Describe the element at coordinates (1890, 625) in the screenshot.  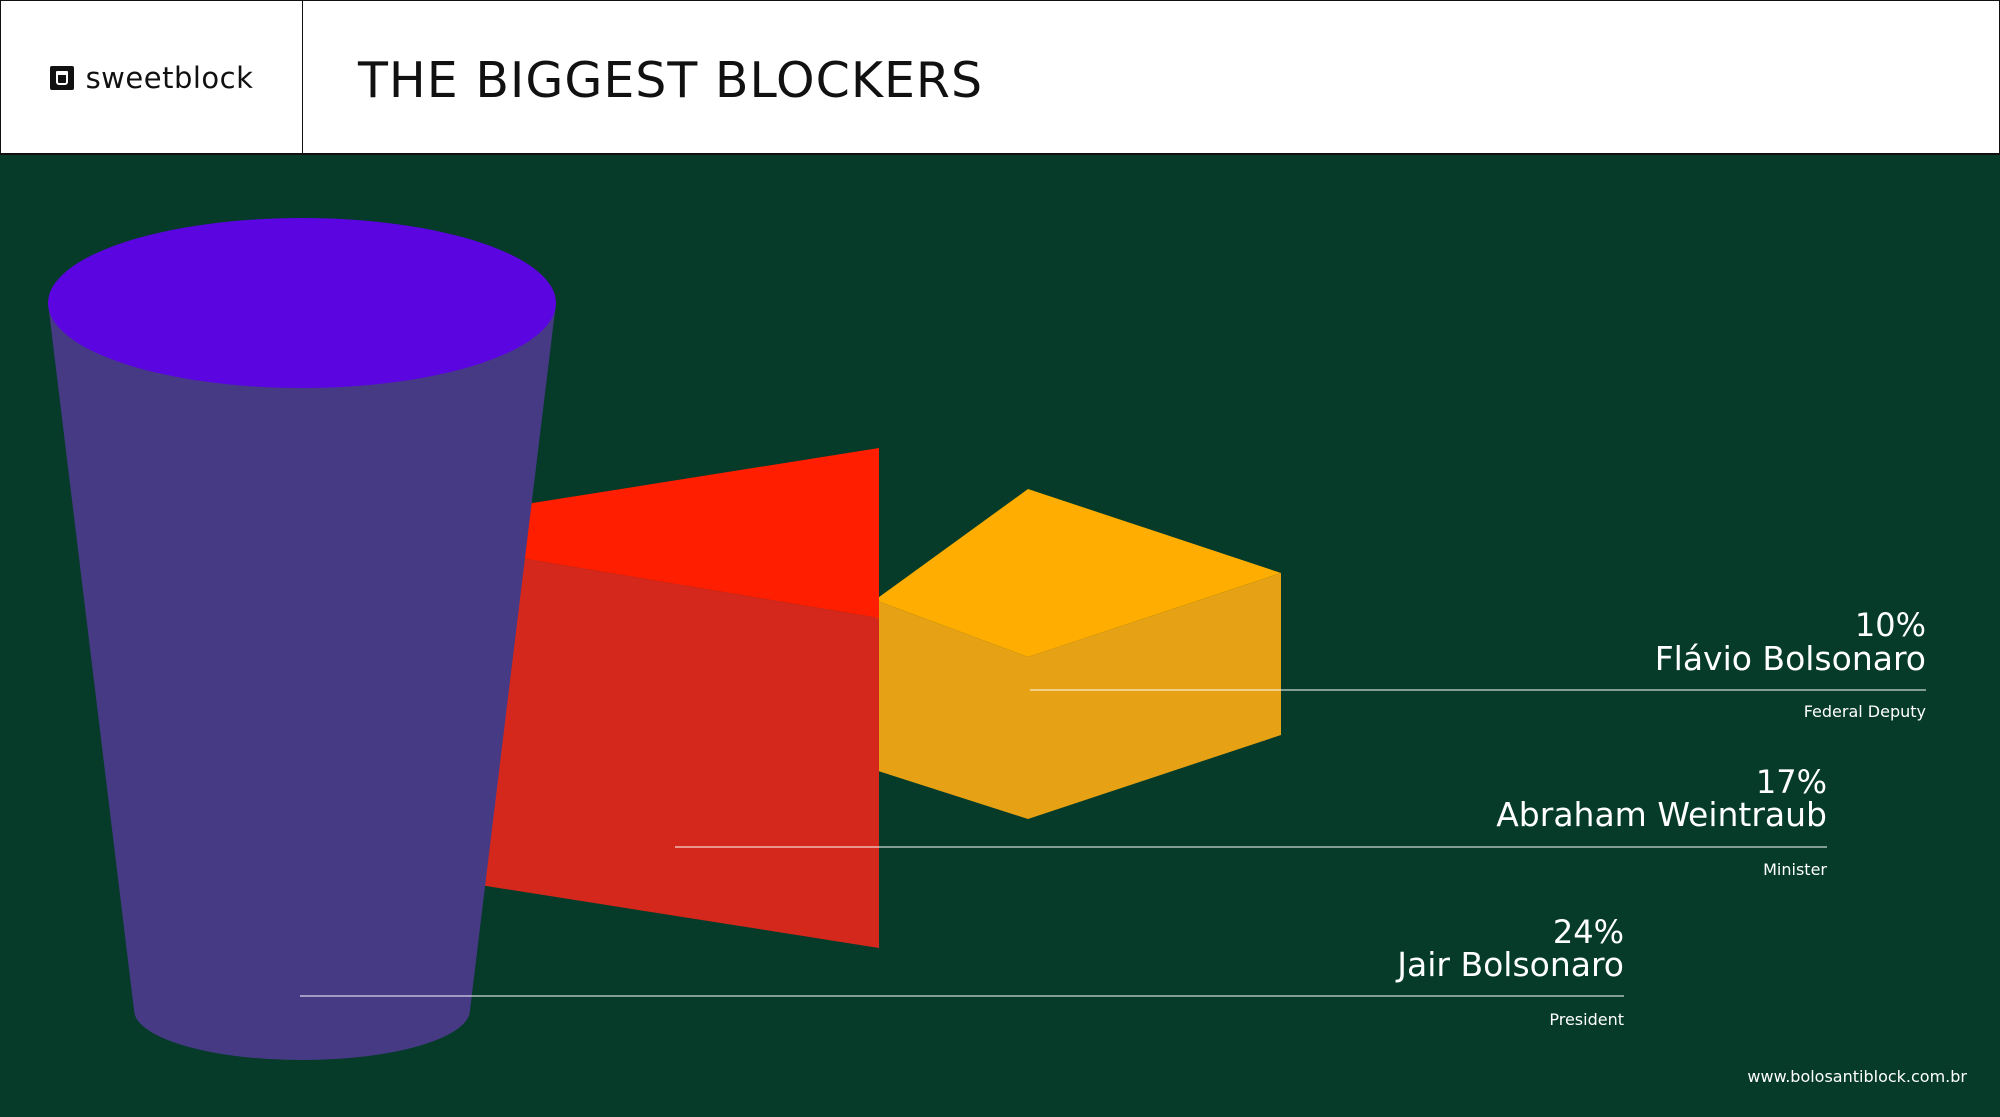
I see `flavio-percent-label: 10%` at that location.